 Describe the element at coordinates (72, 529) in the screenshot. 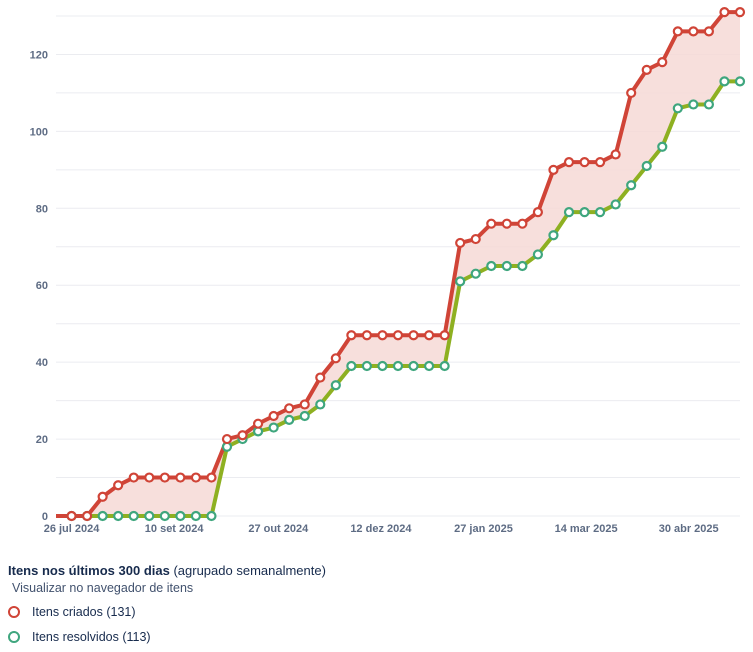

I see `x-tick-label: 26 jul 2024` at that location.